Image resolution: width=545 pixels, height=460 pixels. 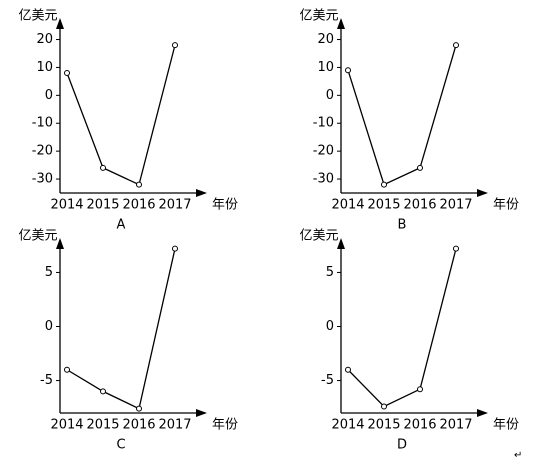 What do you see at coordinates (121, 225) in the screenshot?
I see `chart-caption: A` at bounding box center [121, 225].